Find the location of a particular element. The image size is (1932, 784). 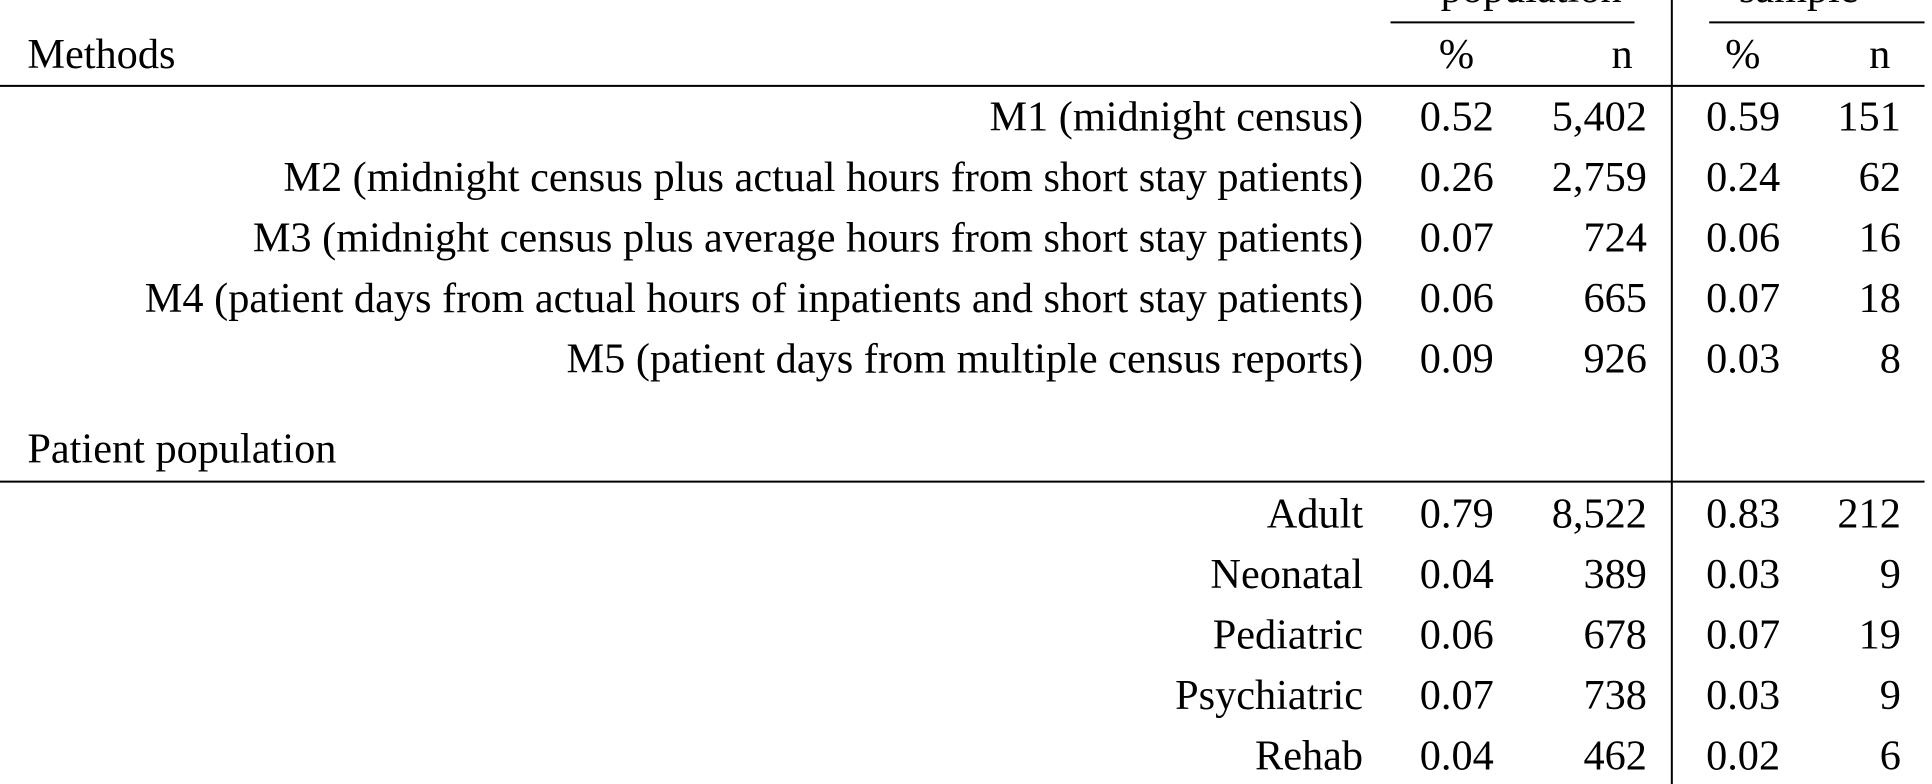

cell: 19 is located at coordinates (1880, 634).